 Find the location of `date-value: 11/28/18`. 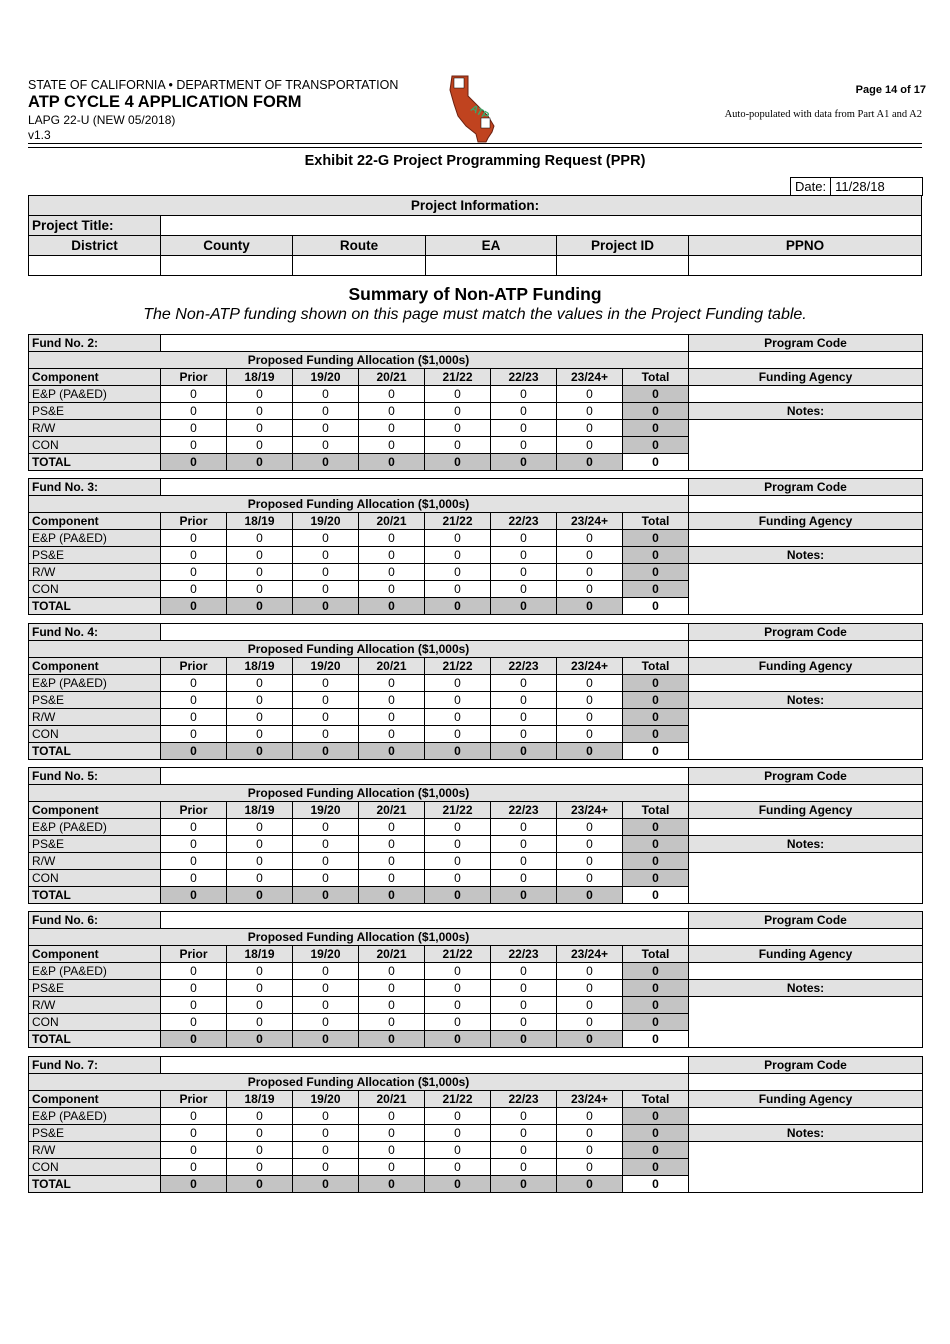

date-value: 11/28/18 is located at coordinates (876, 186).